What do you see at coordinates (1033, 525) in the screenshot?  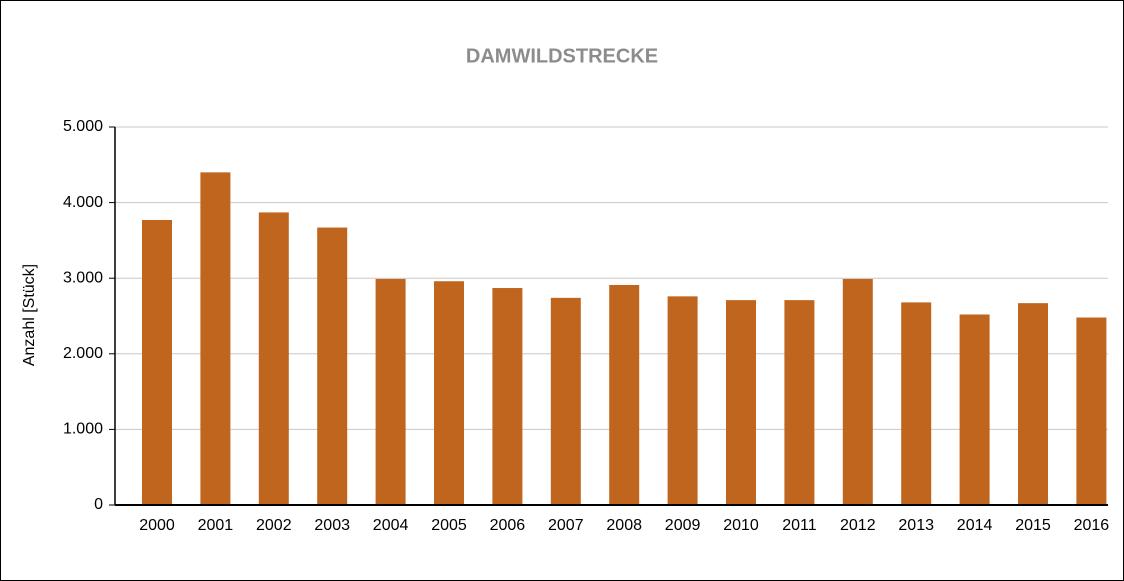 I see `x-tick-label: 2015` at bounding box center [1033, 525].